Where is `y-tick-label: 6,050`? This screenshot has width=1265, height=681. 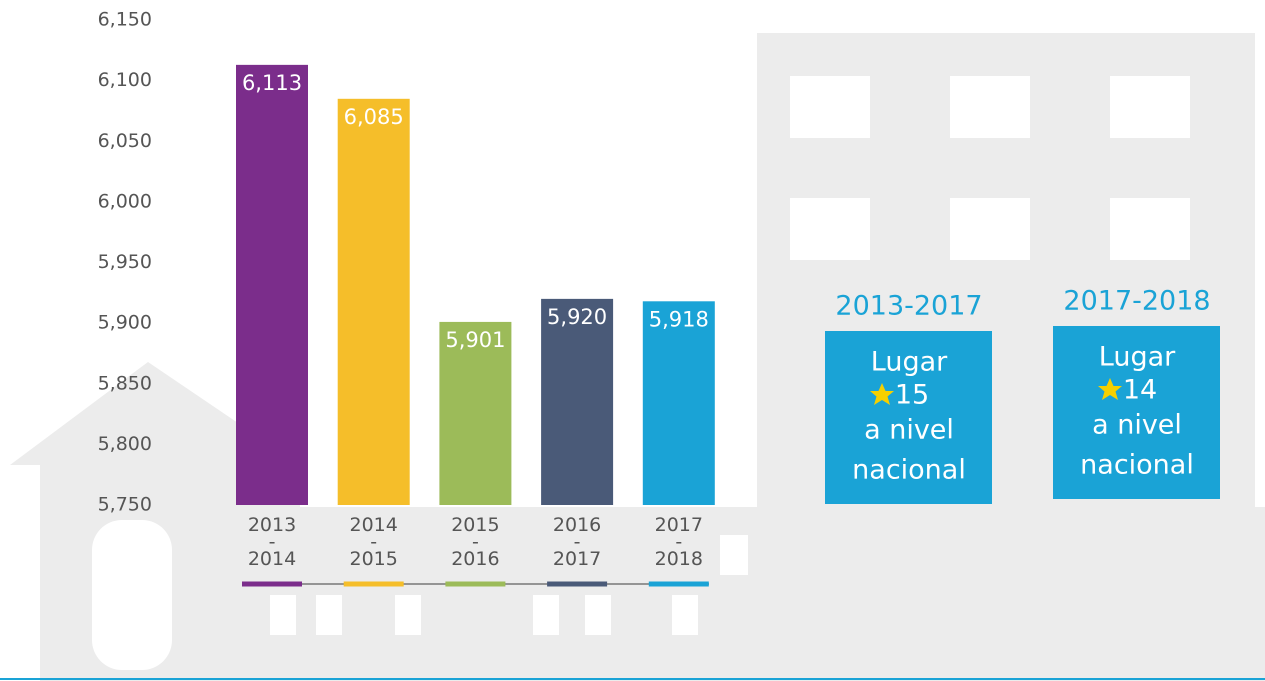
y-tick-label: 6,050 is located at coordinates (125, 141).